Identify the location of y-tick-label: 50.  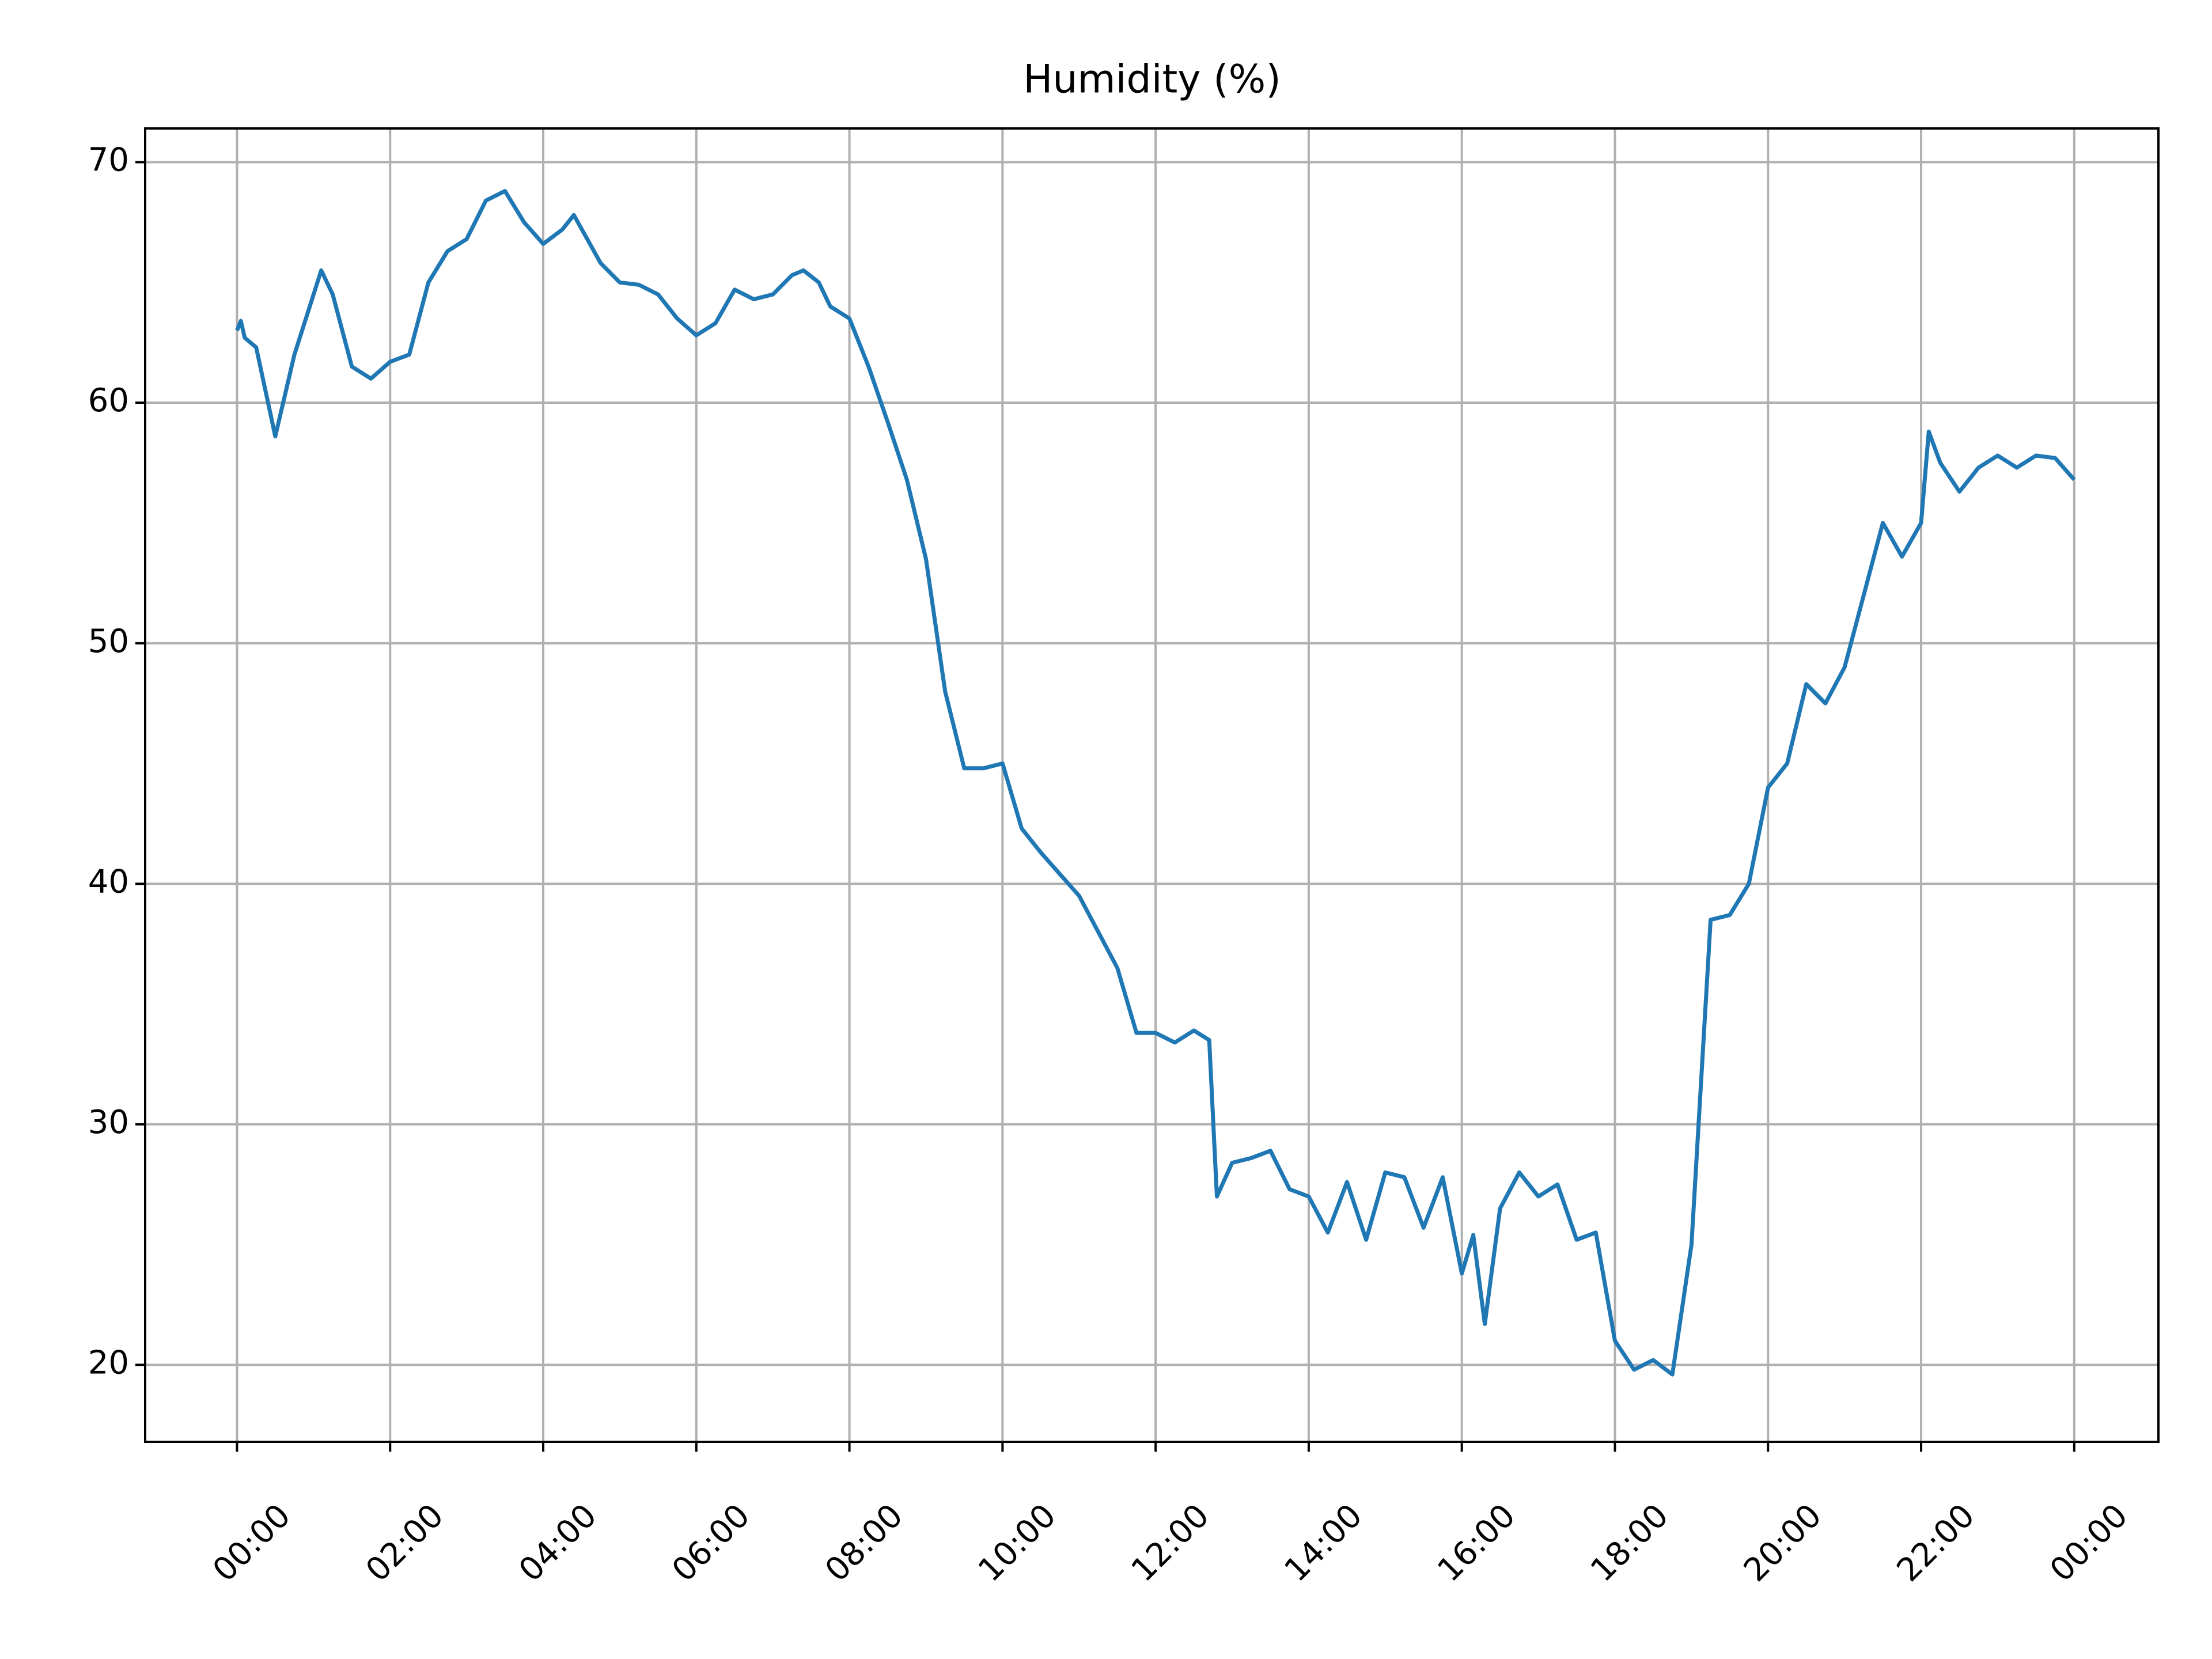
(108, 641).